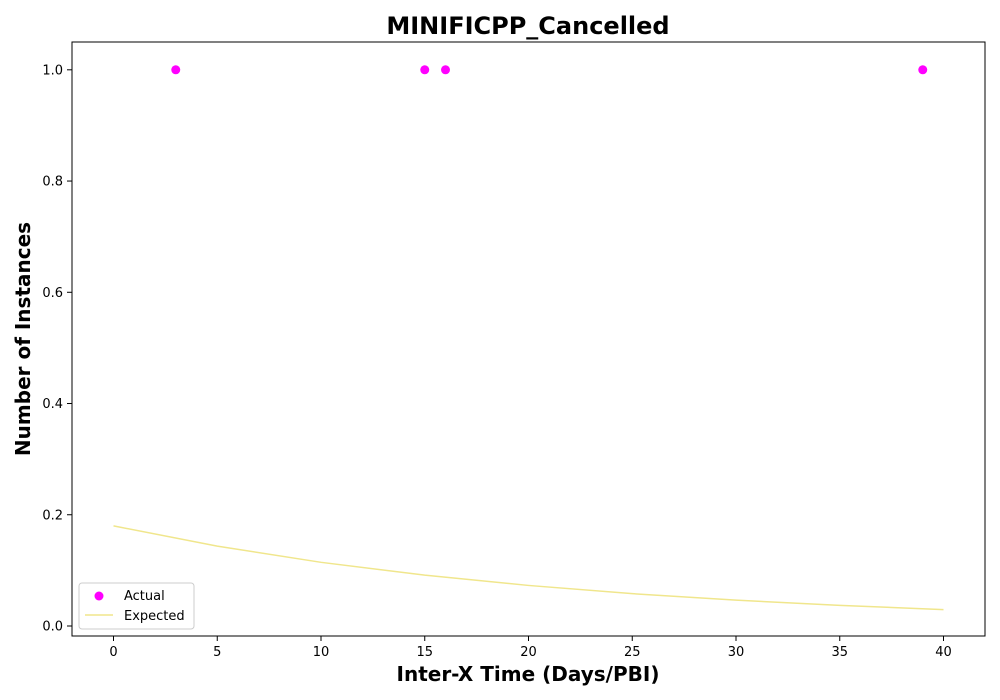  What do you see at coordinates (217, 652) in the screenshot?
I see `x-tick-label: 5` at bounding box center [217, 652].